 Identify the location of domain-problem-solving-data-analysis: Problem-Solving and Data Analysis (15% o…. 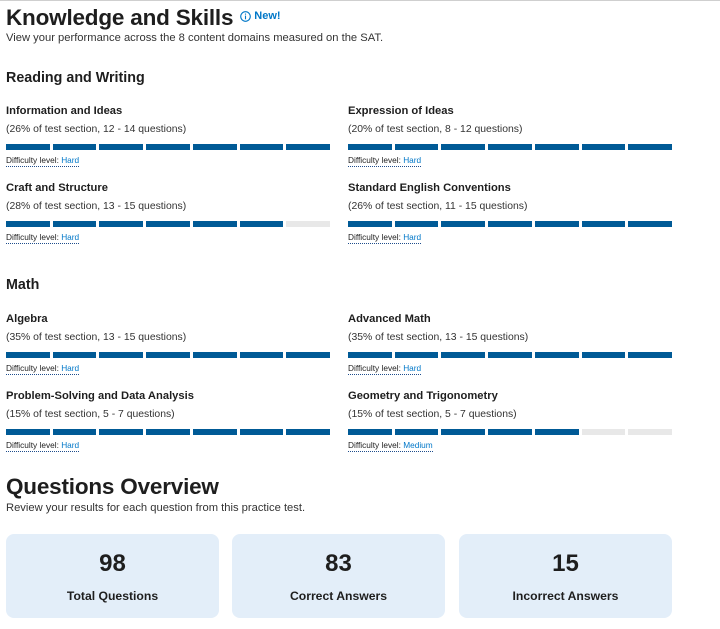
(169, 421).